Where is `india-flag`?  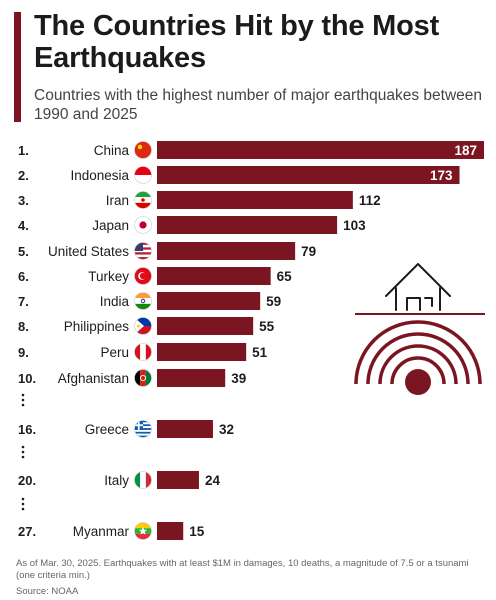 india-flag is located at coordinates (143, 301).